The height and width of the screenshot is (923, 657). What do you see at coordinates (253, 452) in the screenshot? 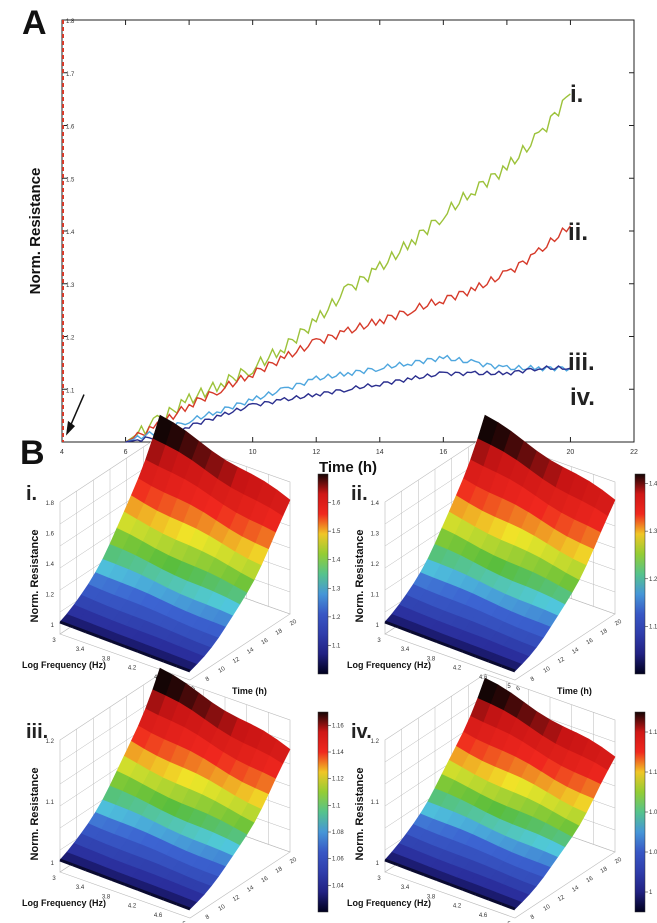
I see `x-tick-label: 10` at bounding box center [253, 452].